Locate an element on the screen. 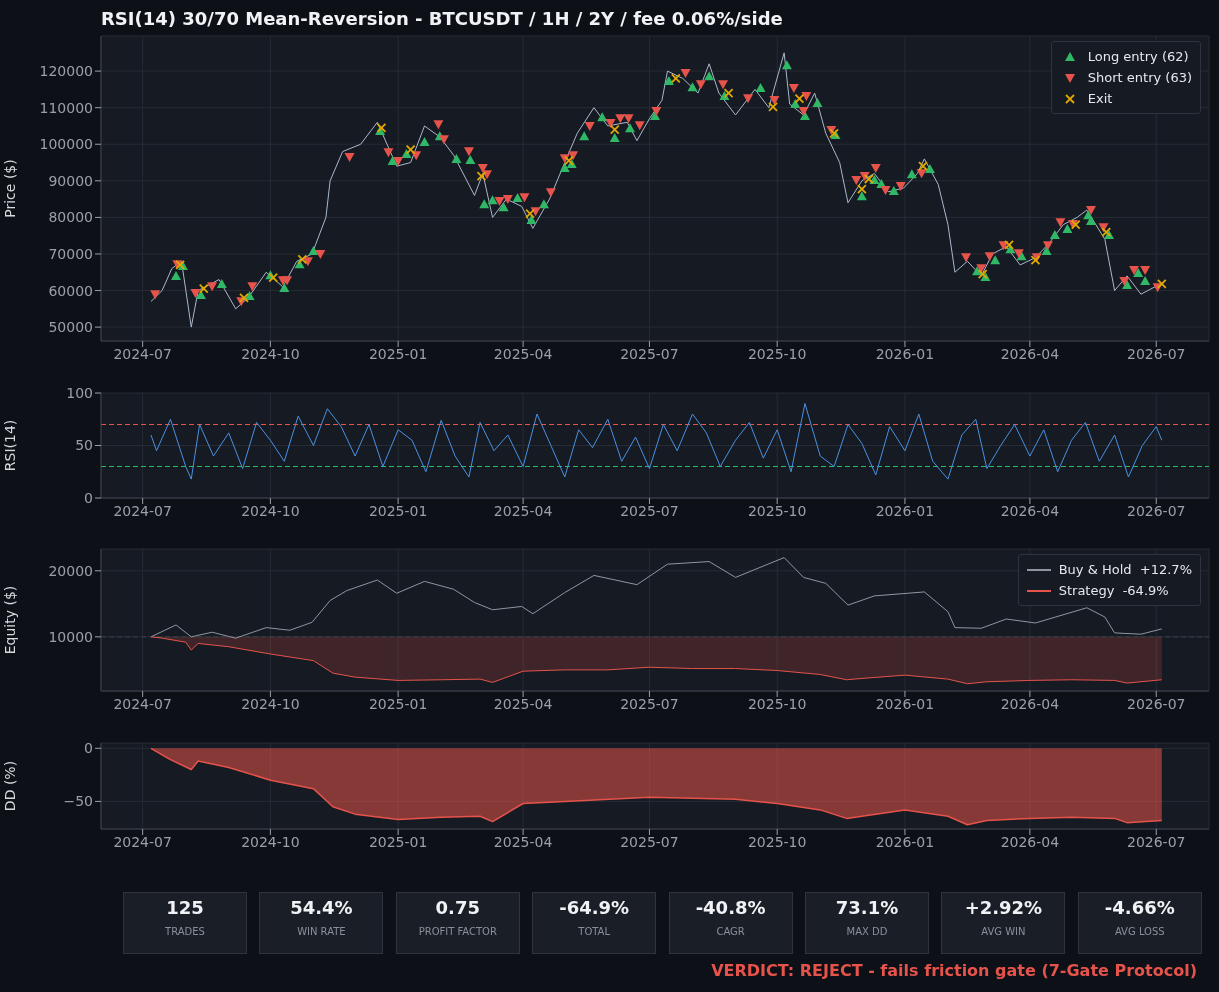 This screenshot has width=1219, height=992. y-tick-label: −50 is located at coordinates (78, 801).